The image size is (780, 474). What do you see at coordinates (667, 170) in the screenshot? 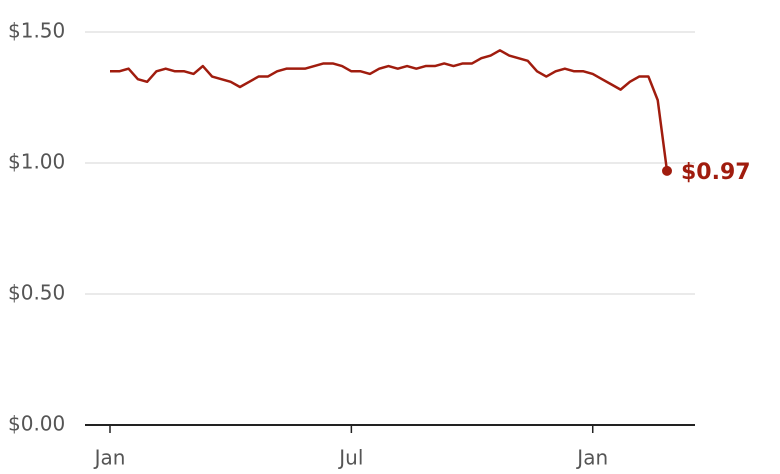
I see `end-point` at bounding box center [667, 170].